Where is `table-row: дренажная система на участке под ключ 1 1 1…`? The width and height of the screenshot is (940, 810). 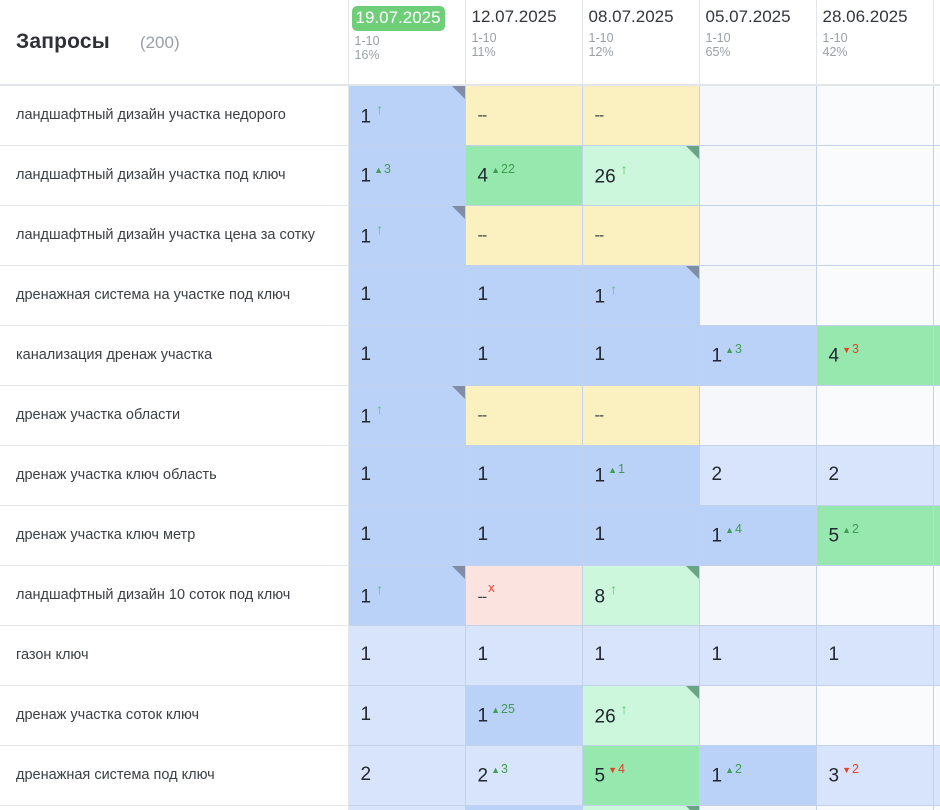
table-row: дренажная система на участке под ключ 1 1 1… is located at coordinates (470, 295).